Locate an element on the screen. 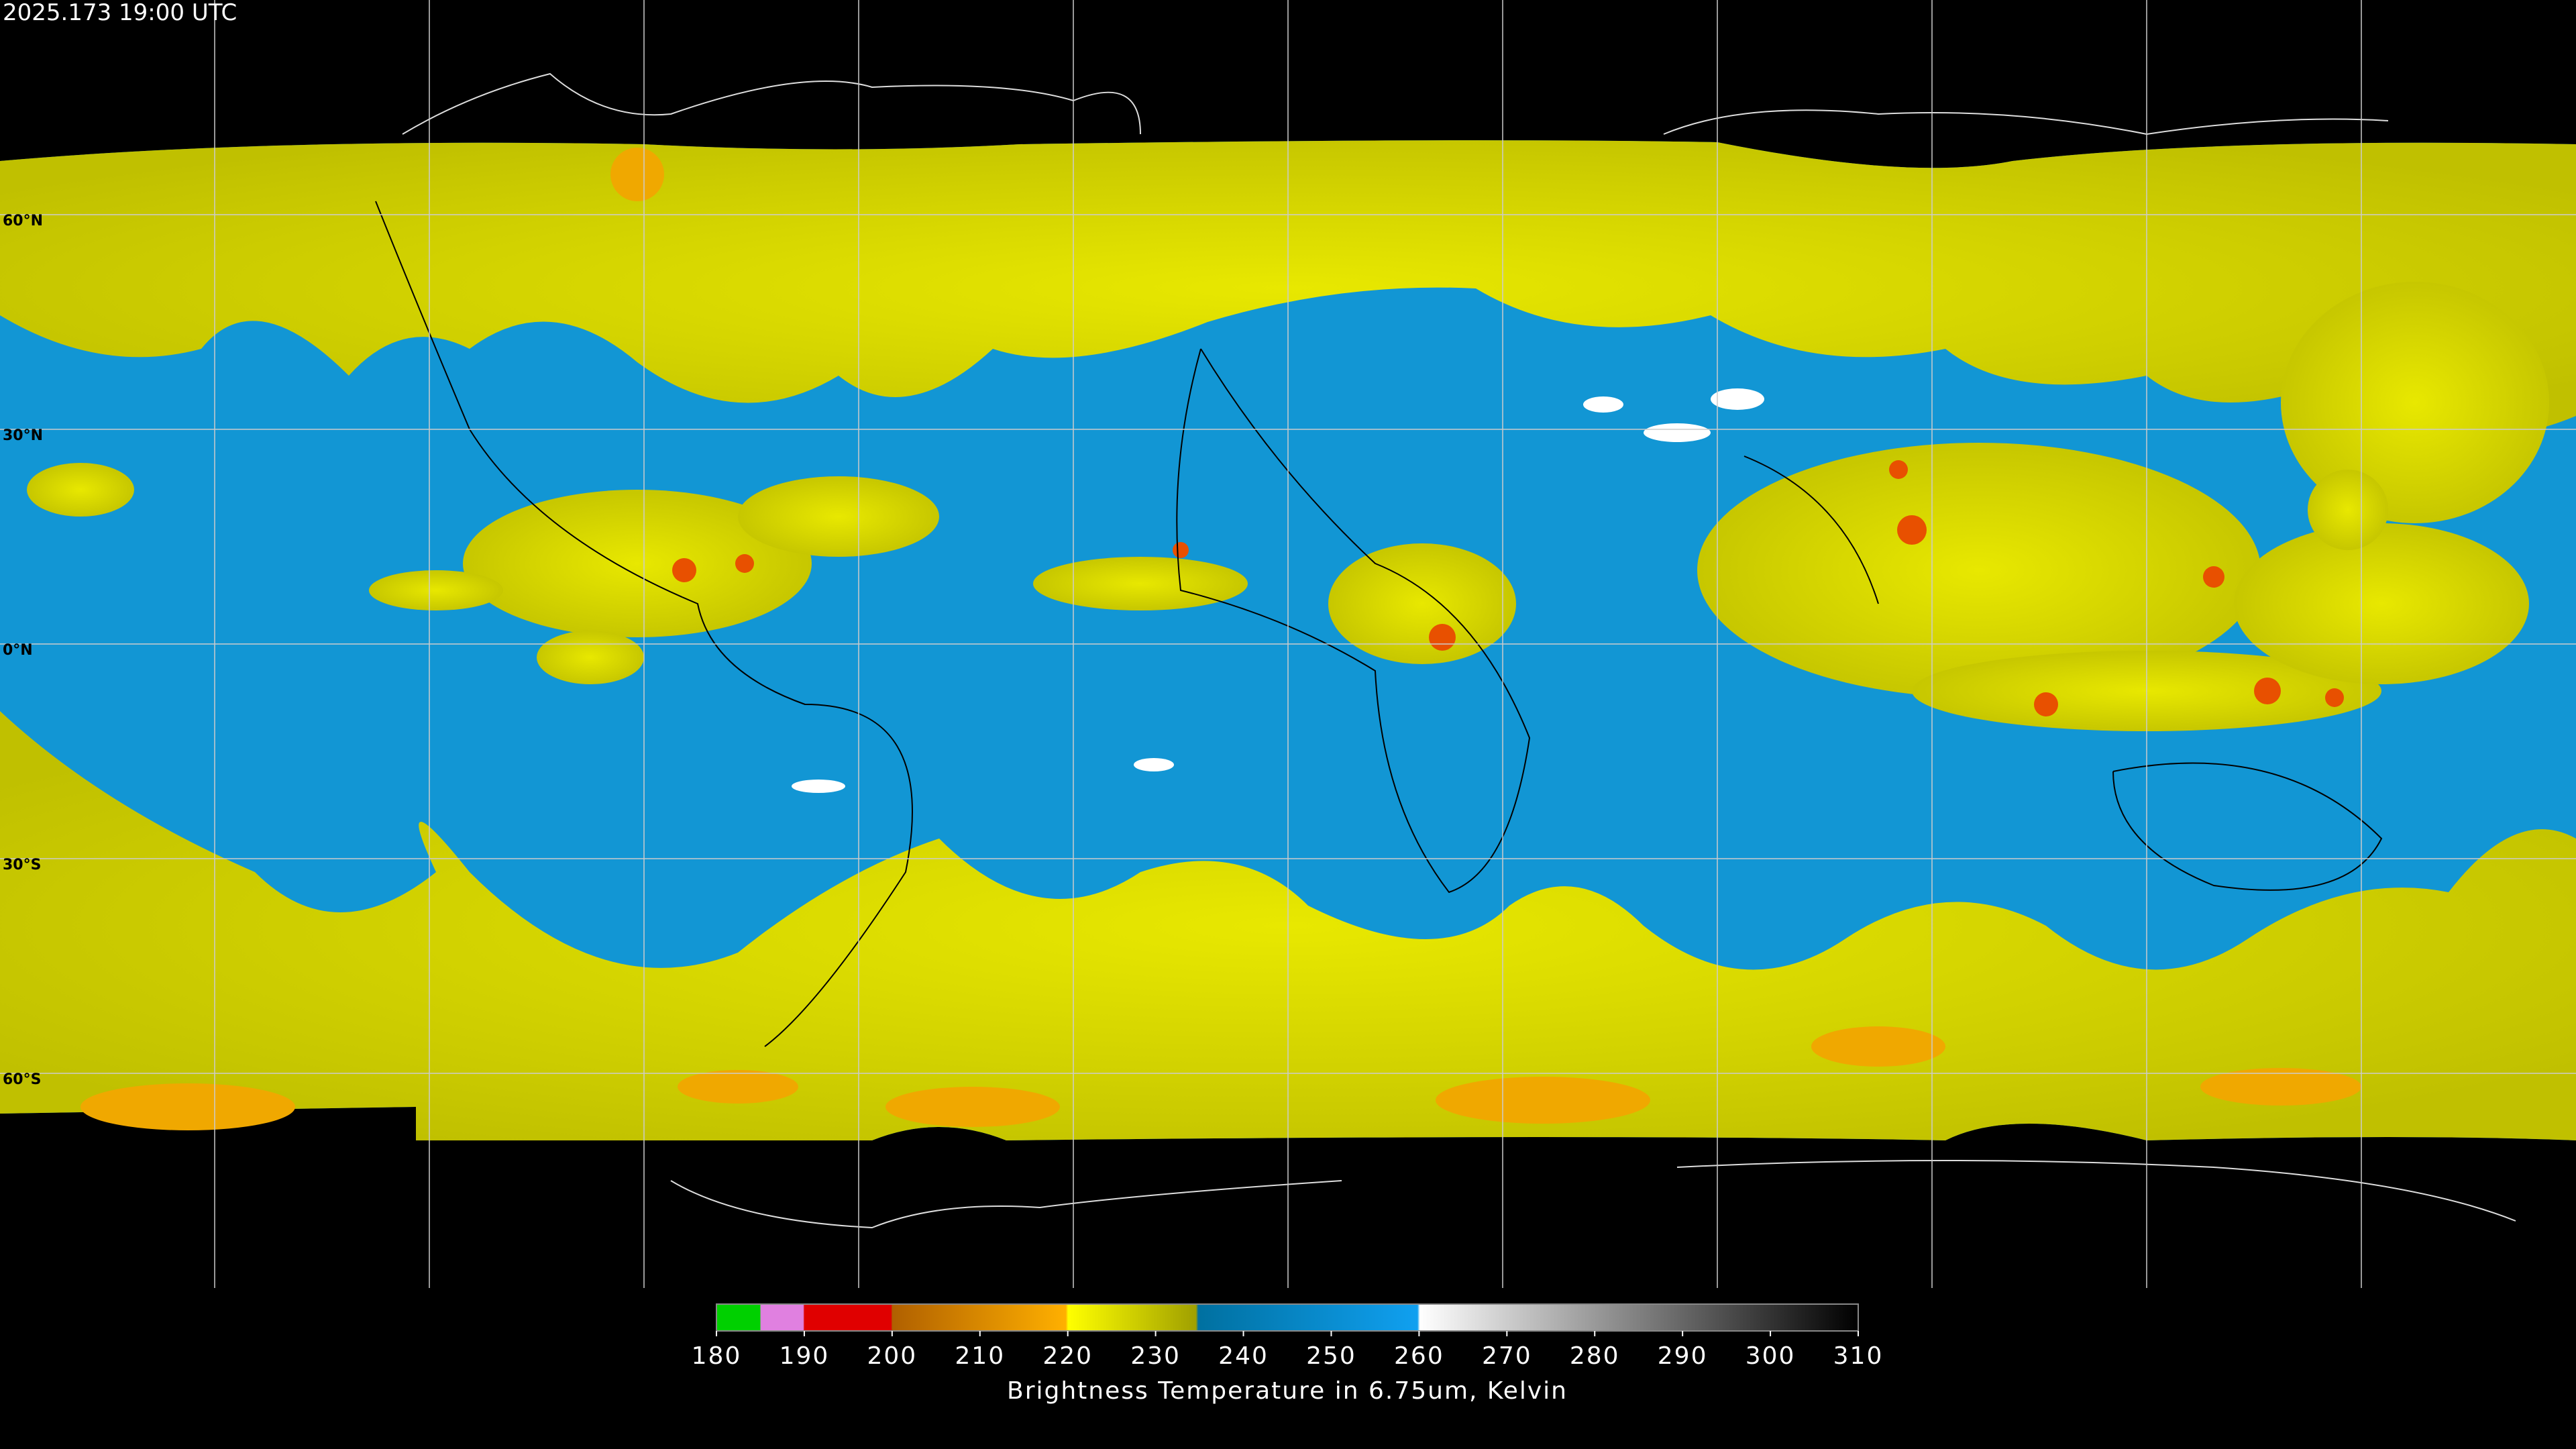  colorbar-tick-label: 230 is located at coordinates (1155, 1356).